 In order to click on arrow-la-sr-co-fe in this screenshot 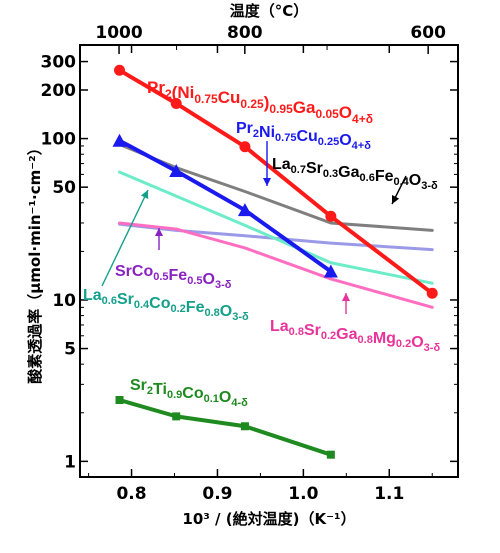, I will do `click(125, 238)`.